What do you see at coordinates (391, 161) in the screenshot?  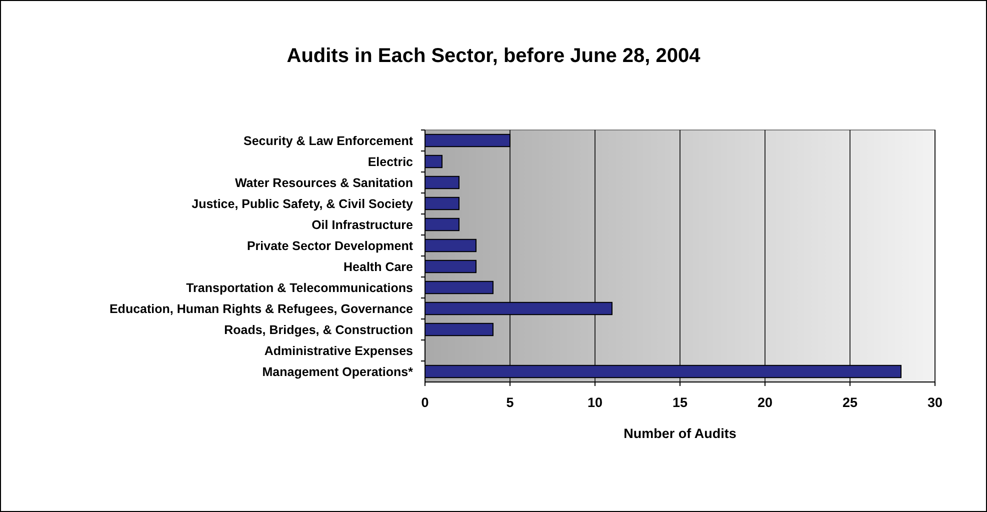 I see `y-tick-label: Electric` at bounding box center [391, 161].